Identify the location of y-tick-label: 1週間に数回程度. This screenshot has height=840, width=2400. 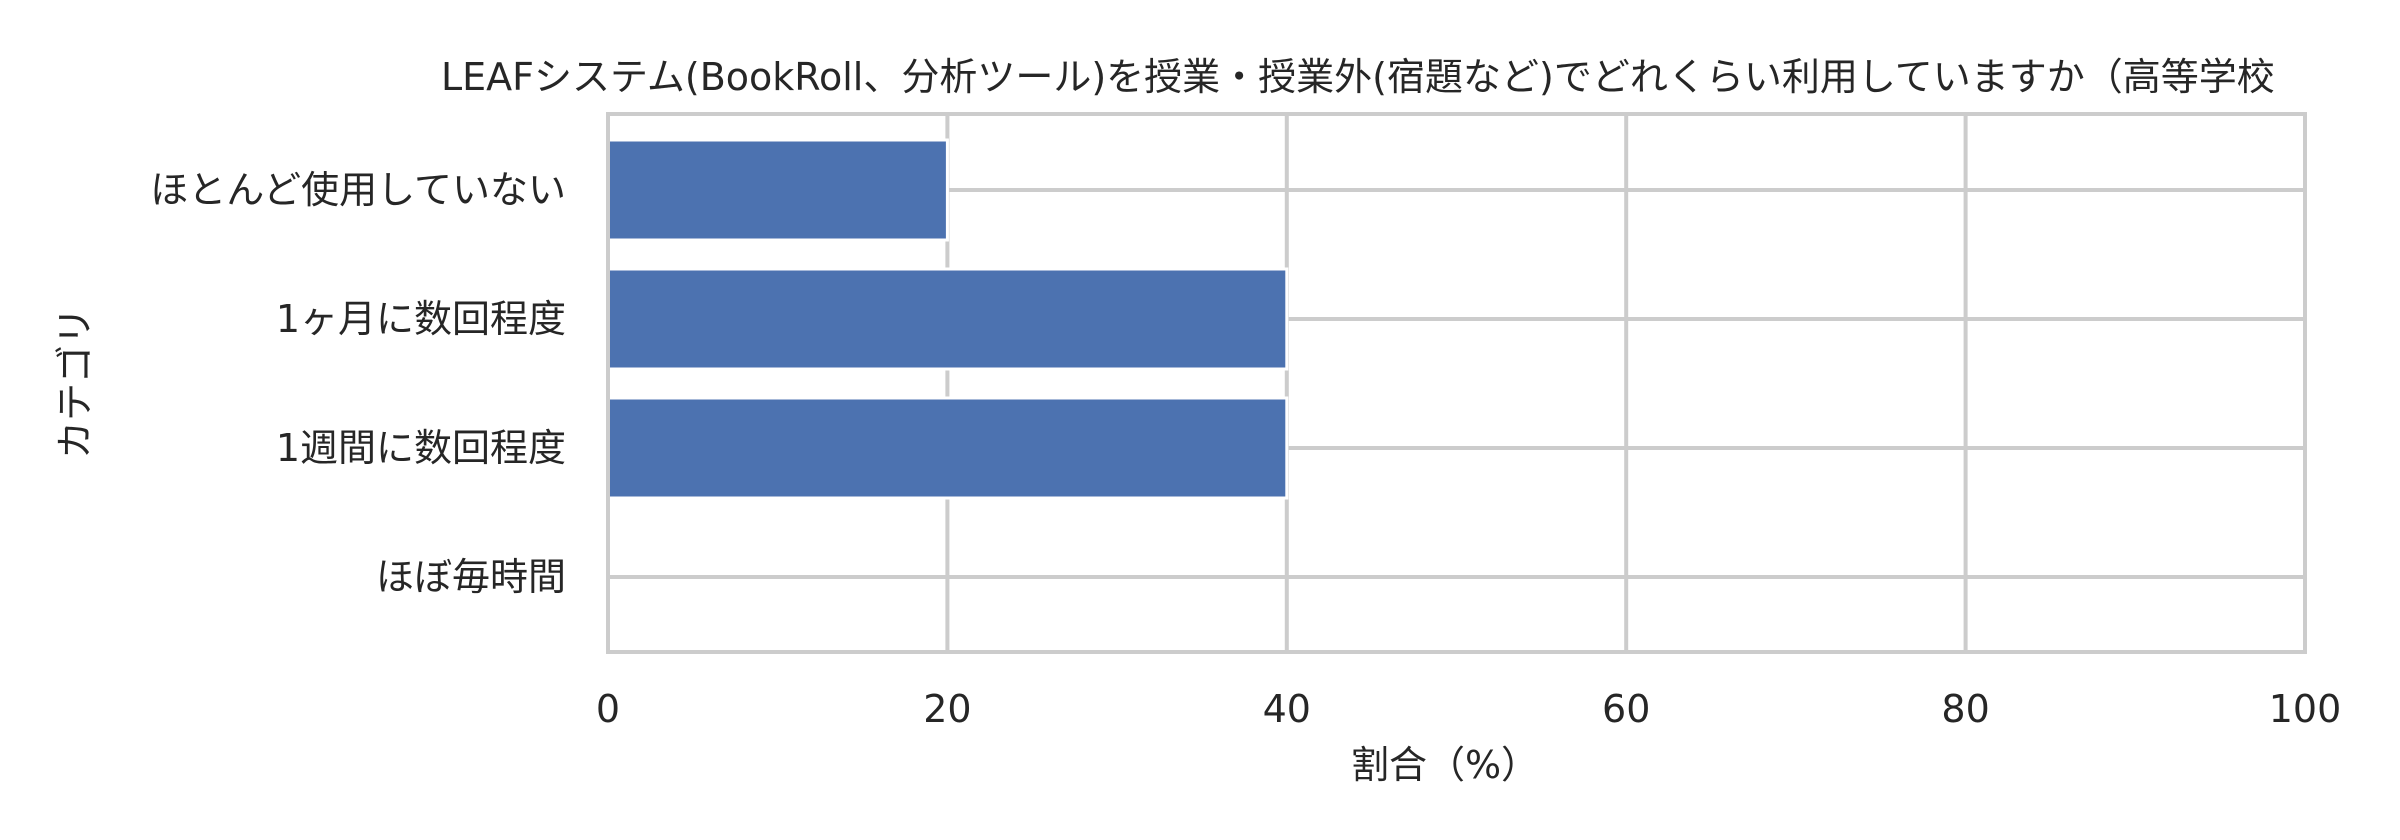
(421, 448).